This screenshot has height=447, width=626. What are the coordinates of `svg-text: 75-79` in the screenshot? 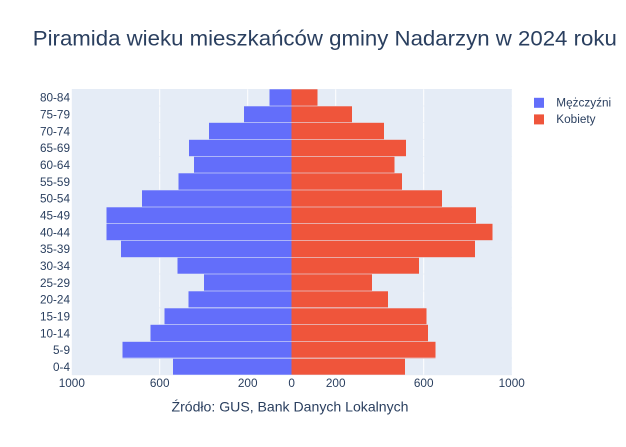 It's located at (55, 115).